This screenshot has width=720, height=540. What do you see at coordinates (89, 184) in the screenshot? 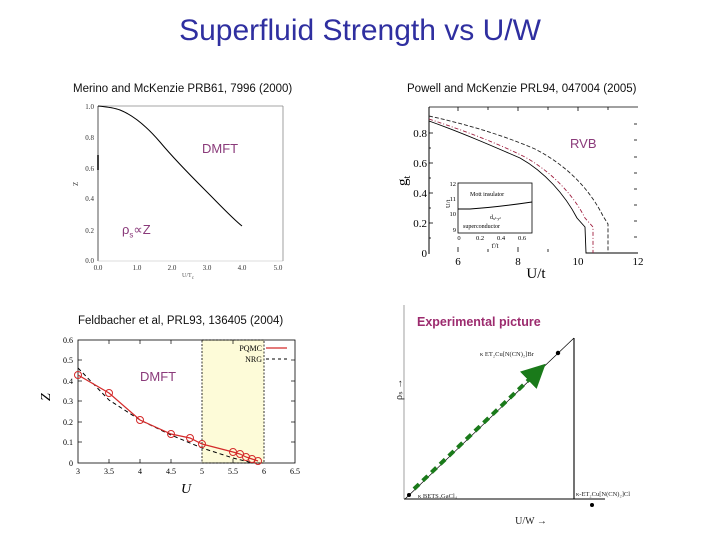
I see `merino-y-ticks: 1.0 0.8 0.6 0.4 0.2 0.0` at bounding box center [89, 184].